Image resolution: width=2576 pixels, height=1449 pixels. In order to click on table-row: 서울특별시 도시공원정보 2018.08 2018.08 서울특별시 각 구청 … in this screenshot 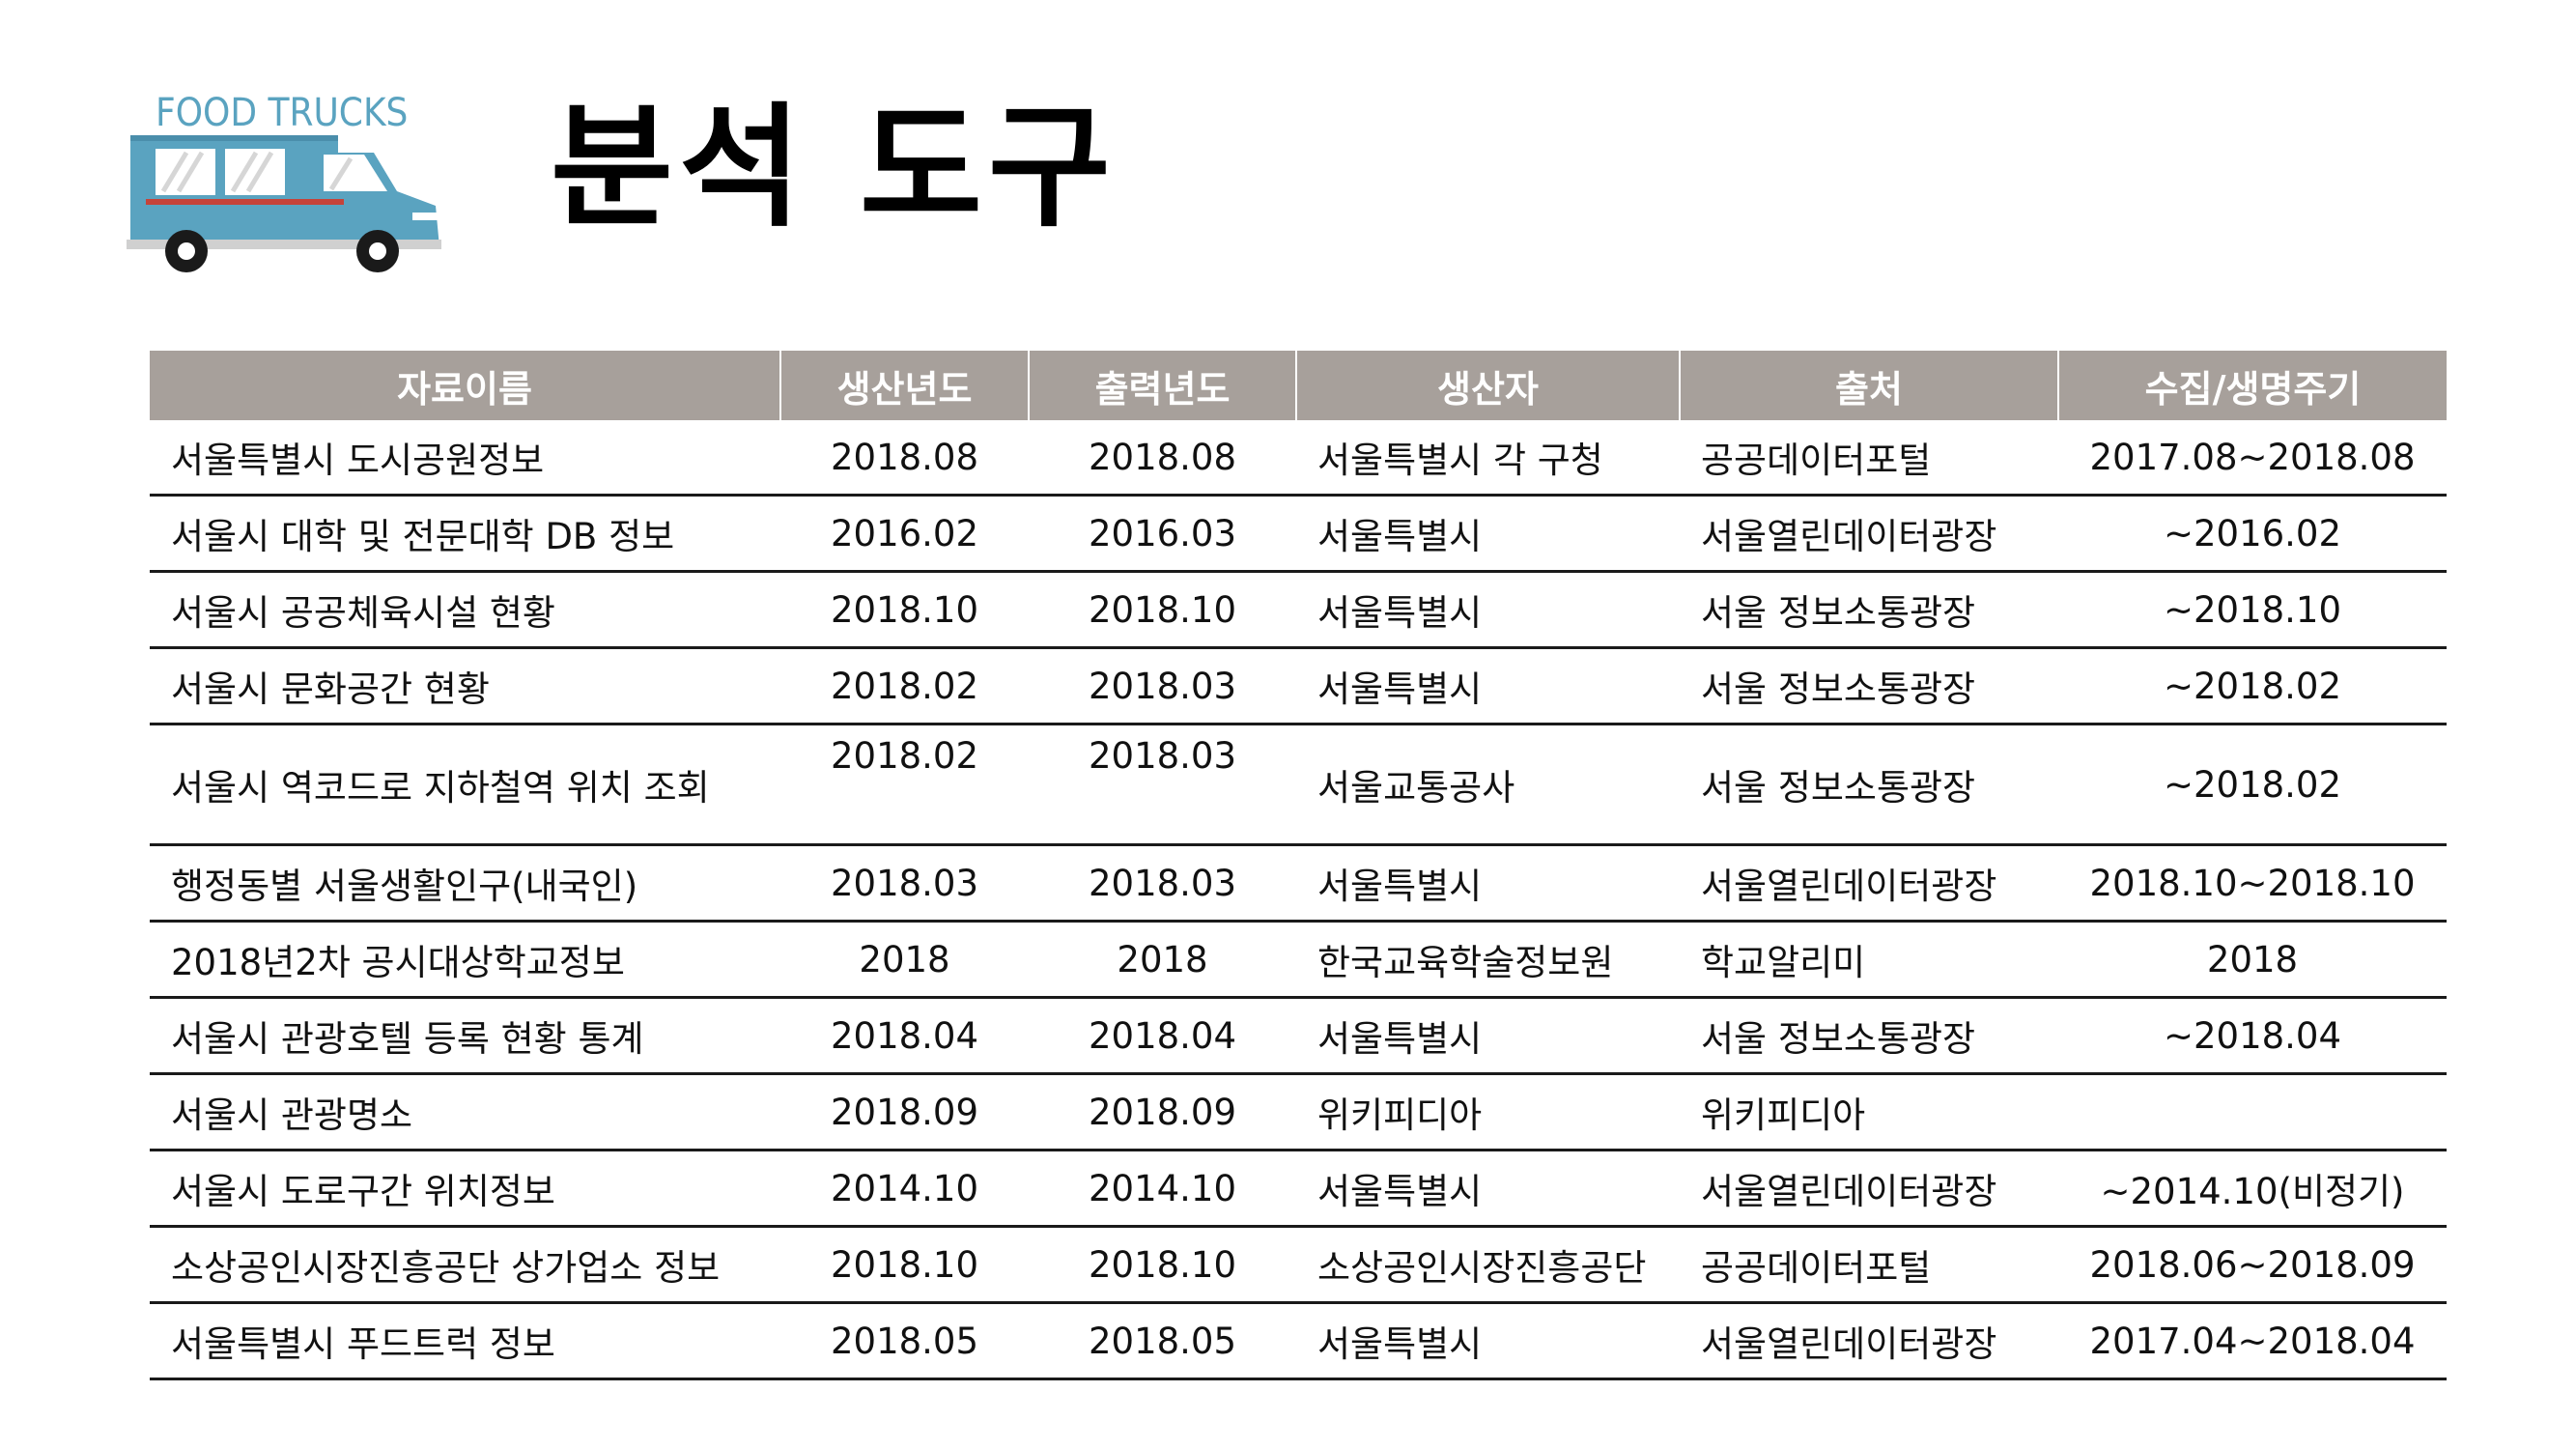, I will do `click(1298, 458)`.